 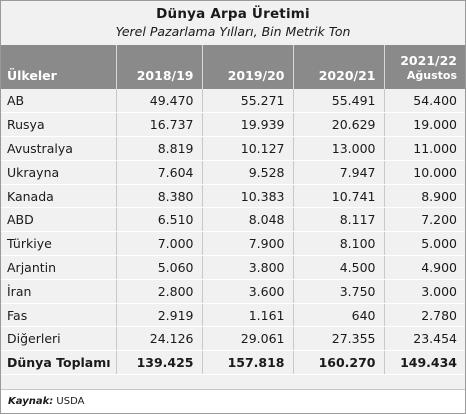 What do you see at coordinates (431, 75) in the screenshot?
I see `header-2021-22-sub: Ağustos` at bounding box center [431, 75].